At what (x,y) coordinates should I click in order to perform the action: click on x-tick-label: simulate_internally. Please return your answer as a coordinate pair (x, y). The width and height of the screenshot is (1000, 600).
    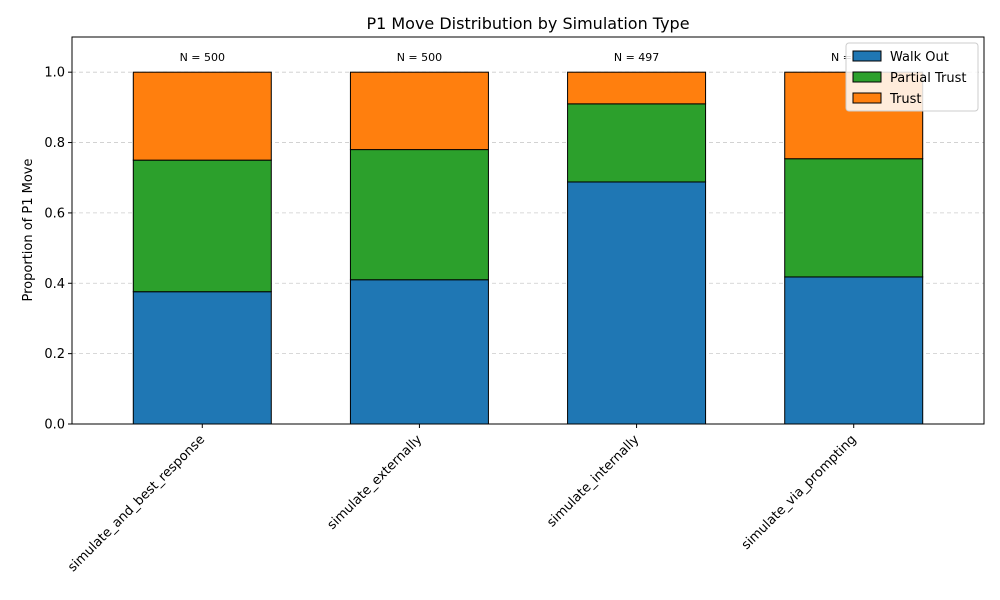
    Looking at the image, I should click on (593, 481).